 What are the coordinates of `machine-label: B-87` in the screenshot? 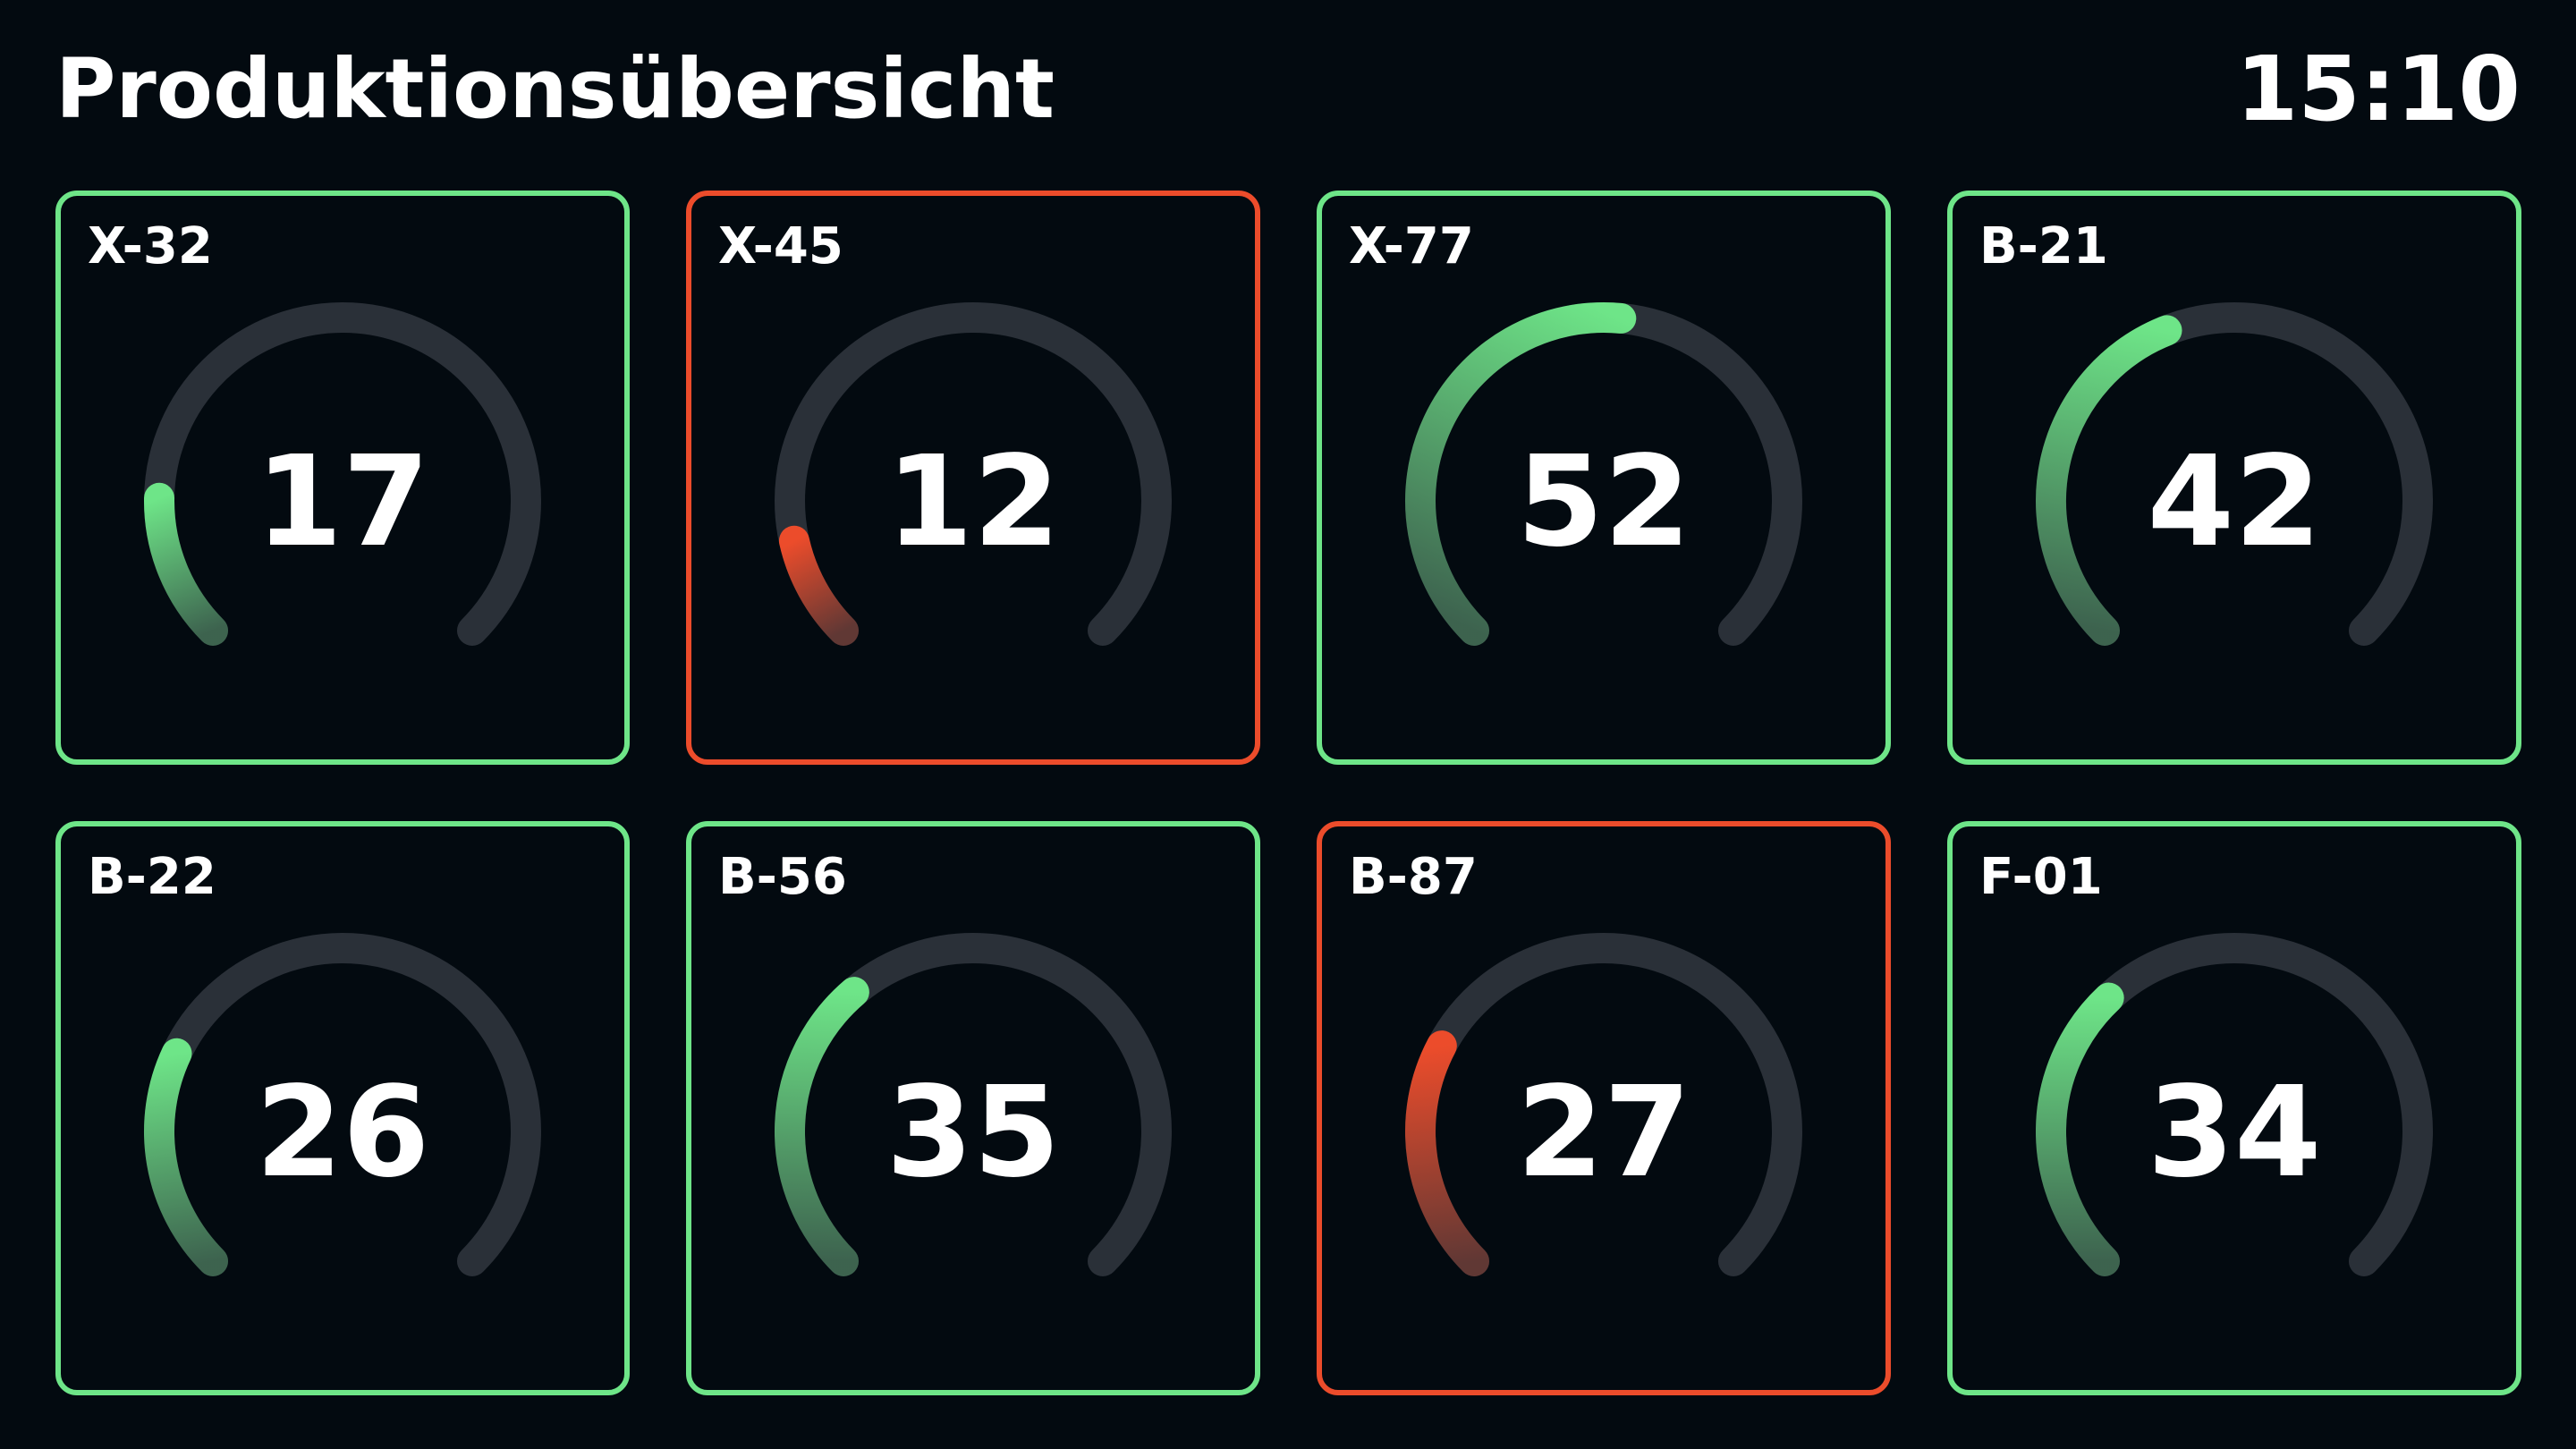 It's located at (1413, 877).